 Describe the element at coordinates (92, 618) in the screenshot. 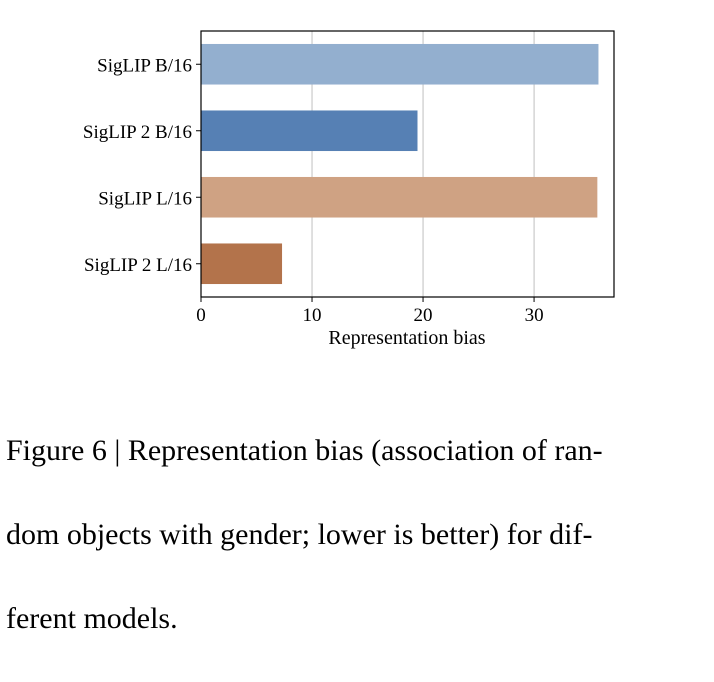

I see `caption-line: ferent models.` at that location.